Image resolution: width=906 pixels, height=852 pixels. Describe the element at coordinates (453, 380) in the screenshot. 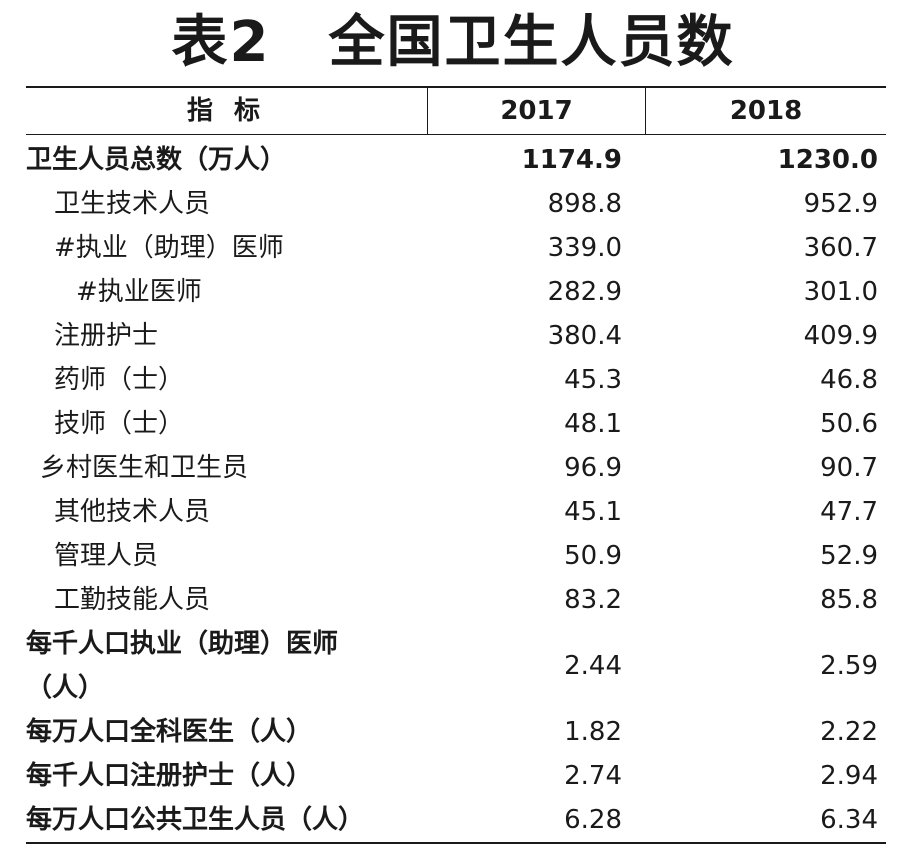

I see `table-row: 药师（士） 45.3 46.8` at that location.